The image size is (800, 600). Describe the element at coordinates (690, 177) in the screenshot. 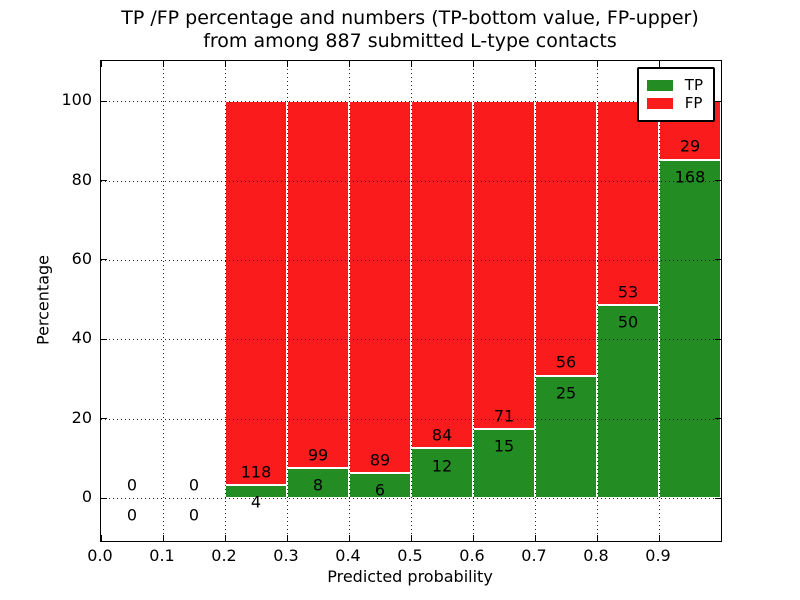

I see `bar-label-tp-count: 168` at that location.